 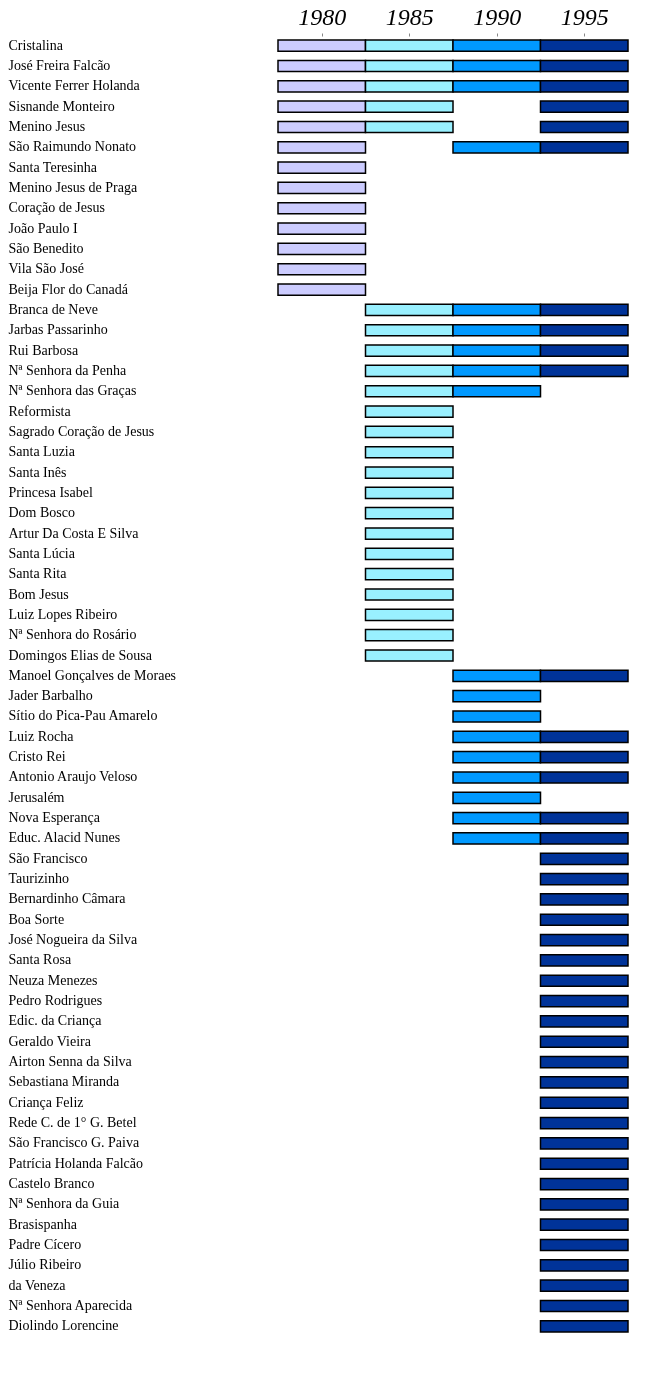 I want to click on x-tick-label: 1990, so click(x=497, y=16).